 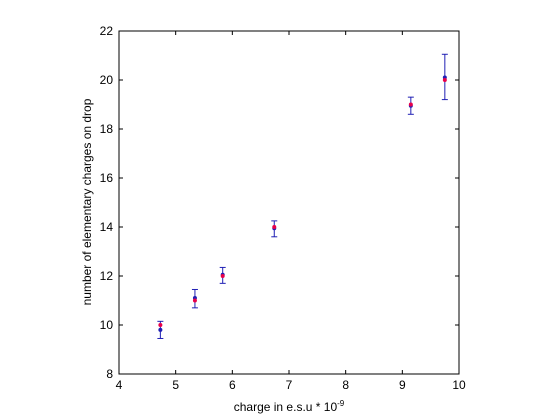 What do you see at coordinates (402, 385) in the screenshot?
I see `x-tick-label: 9` at bounding box center [402, 385].